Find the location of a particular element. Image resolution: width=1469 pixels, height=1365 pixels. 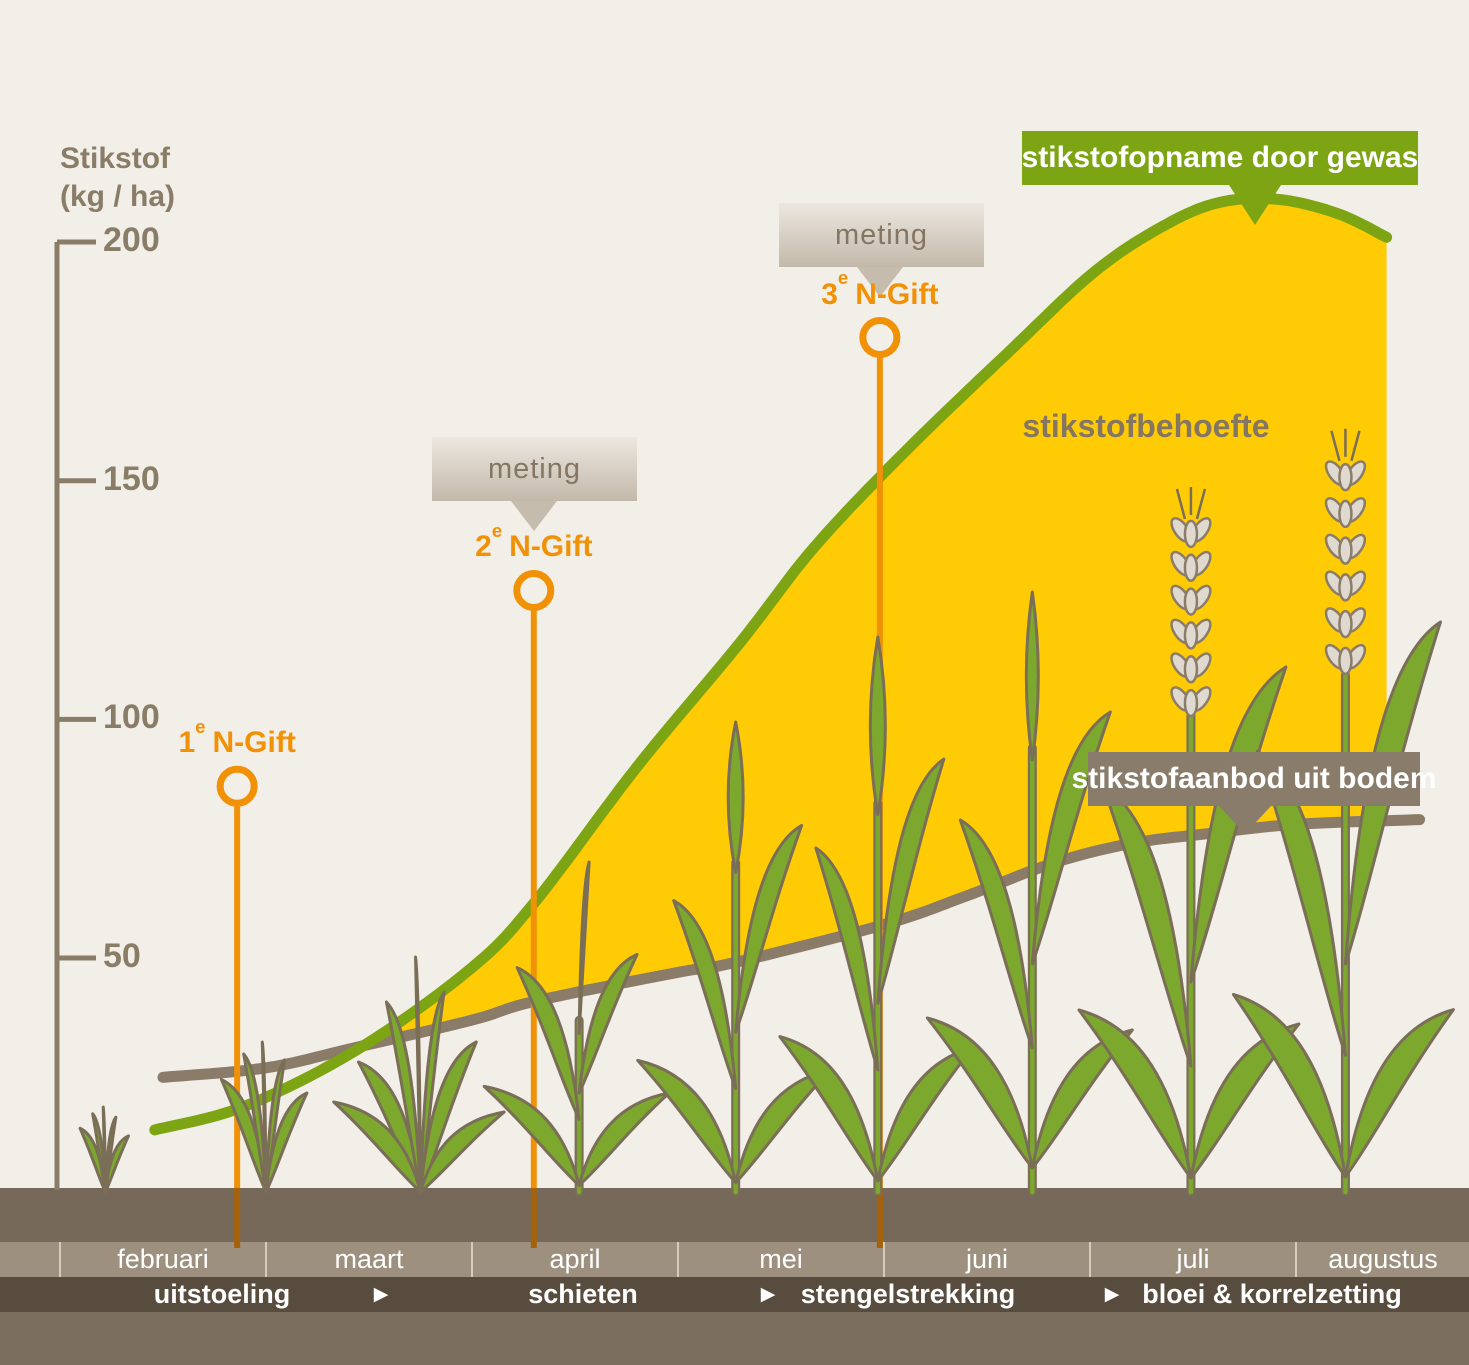

supply-callout: stikstofaanbod uit bodem is located at coordinates (1254, 793).